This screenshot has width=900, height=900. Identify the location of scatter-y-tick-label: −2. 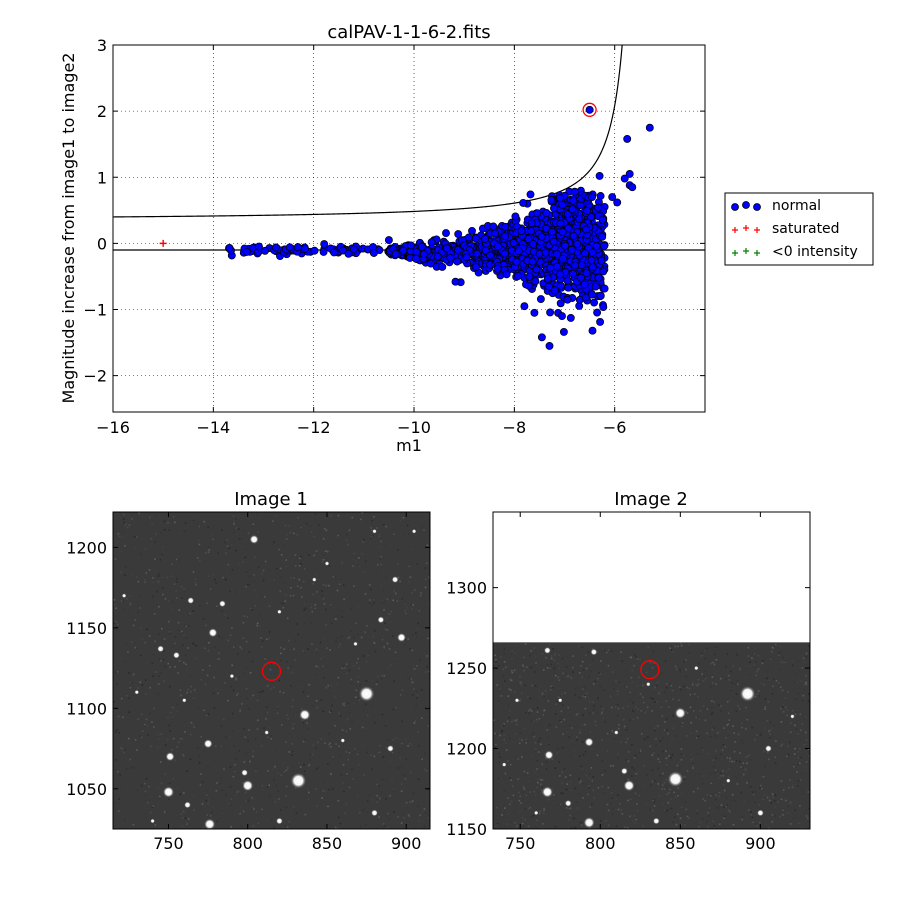
(95, 376).